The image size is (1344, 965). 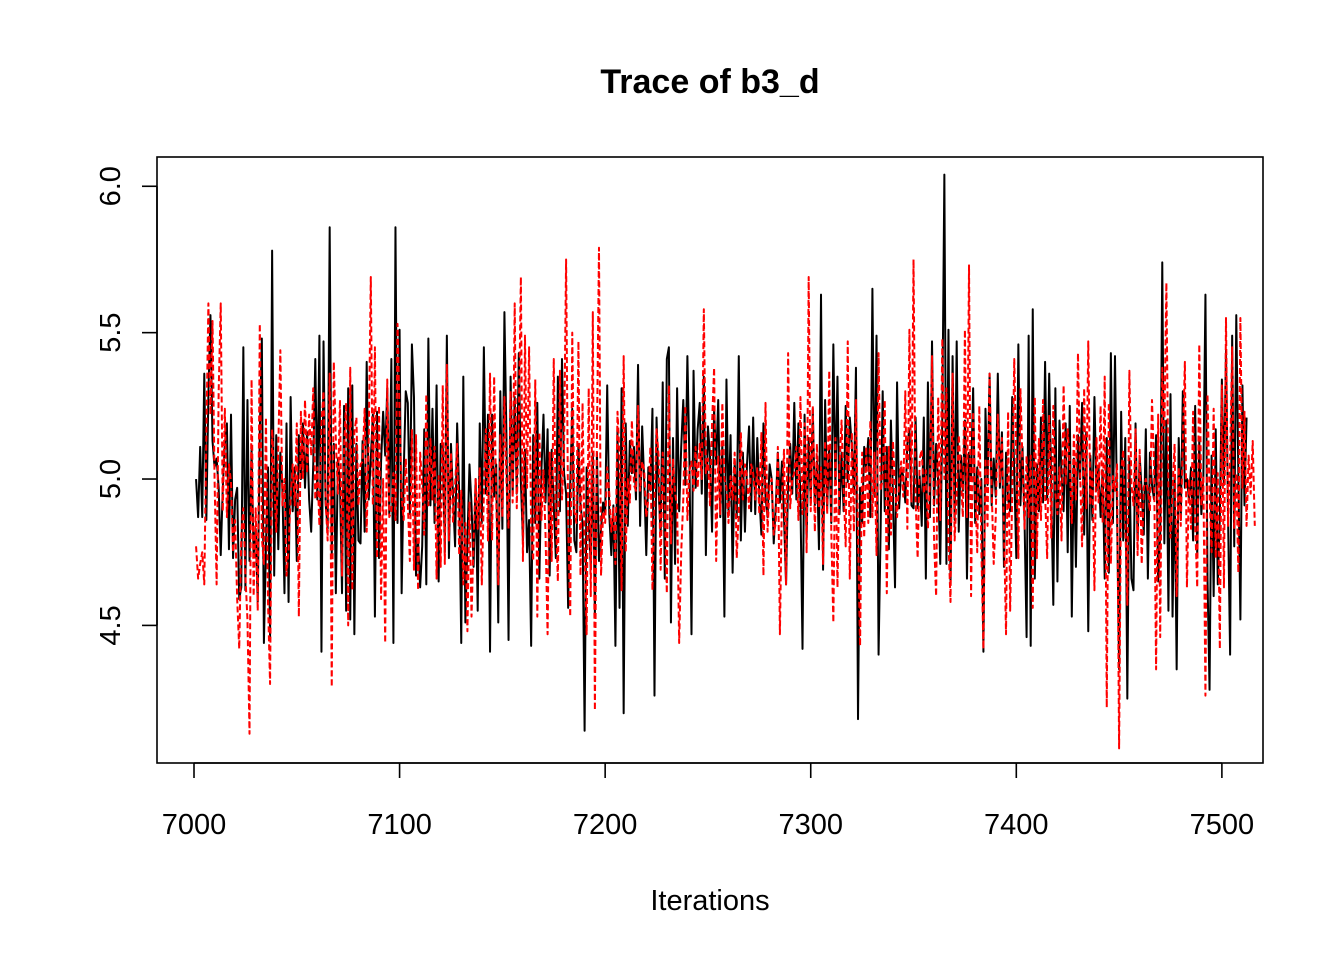 I want to click on y-axis: 4.5 5.0 5.5 6.0, so click(x=126, y=406).